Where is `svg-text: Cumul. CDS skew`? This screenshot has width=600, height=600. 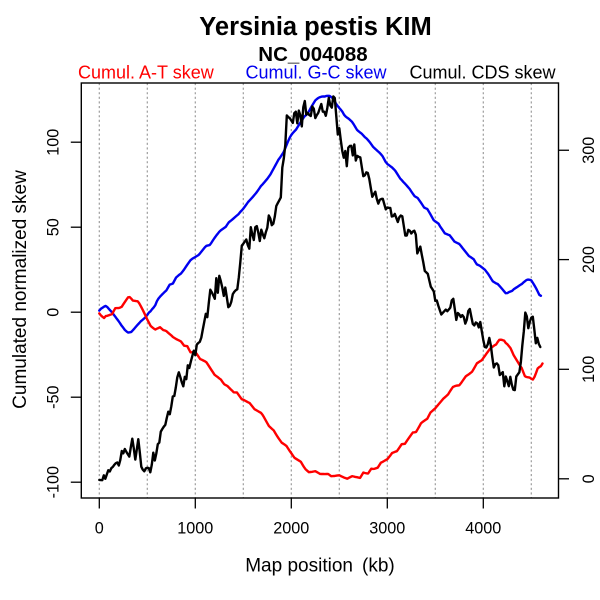 svg-text: Cumul. CDS skew is located at coordinates (482, 73).